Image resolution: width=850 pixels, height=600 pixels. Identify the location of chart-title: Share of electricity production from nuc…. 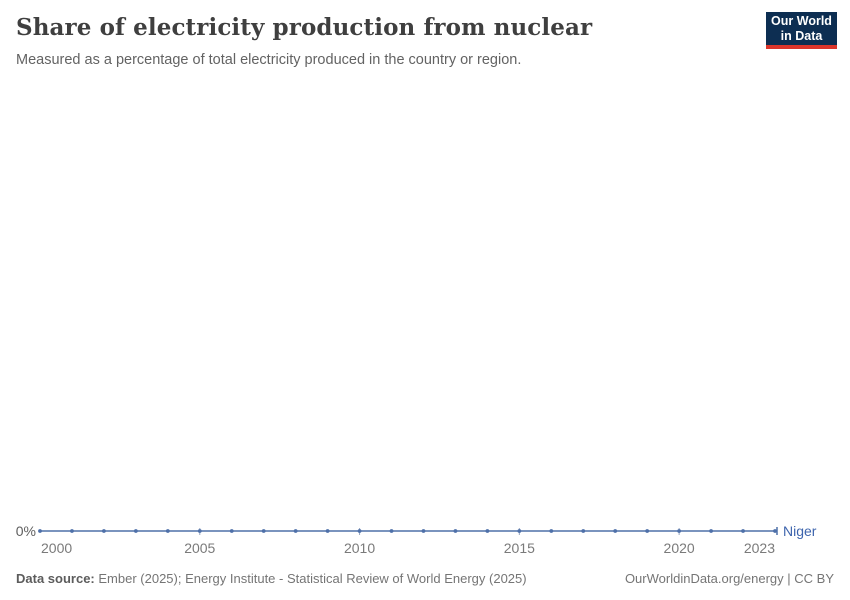
(304, 27).